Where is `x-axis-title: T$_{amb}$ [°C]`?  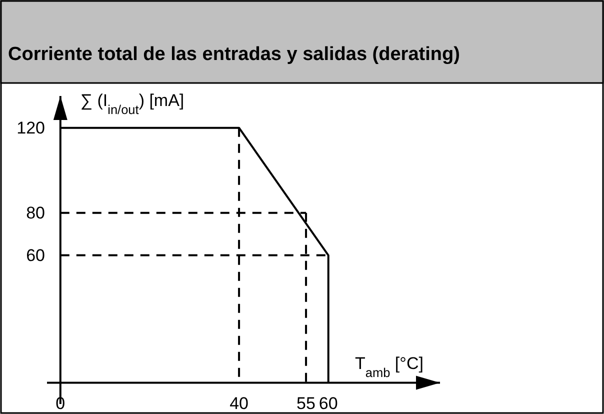
x-axis-title: T$_{amb}$ [°C] is located at coordinates (389, 367).